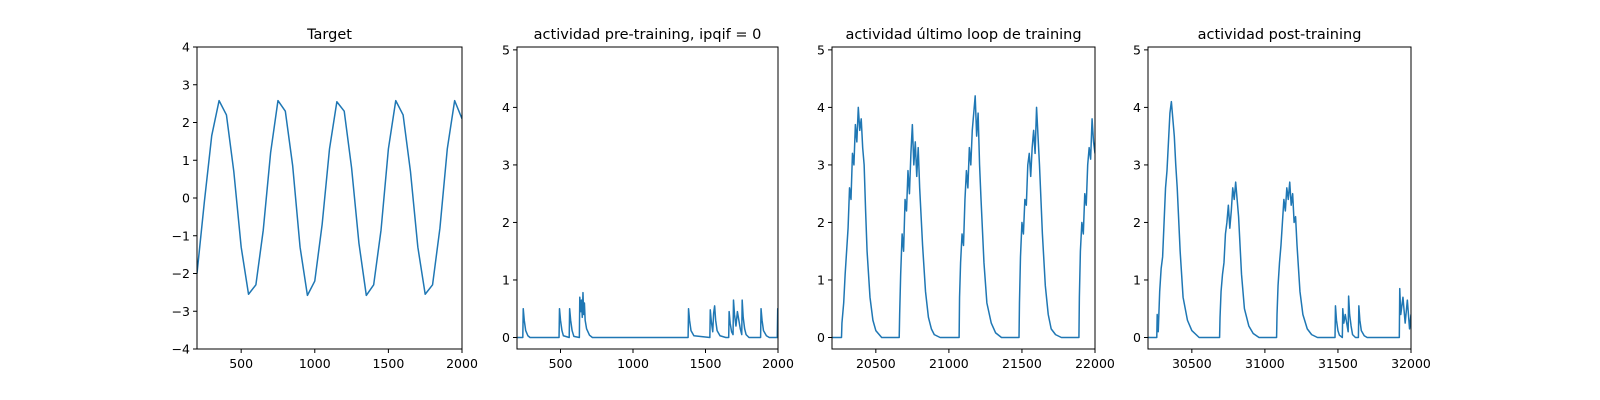 The width and height of the screenshot is (1600, 400). I want to click on y-tick-label: −1, so click(181, 235).